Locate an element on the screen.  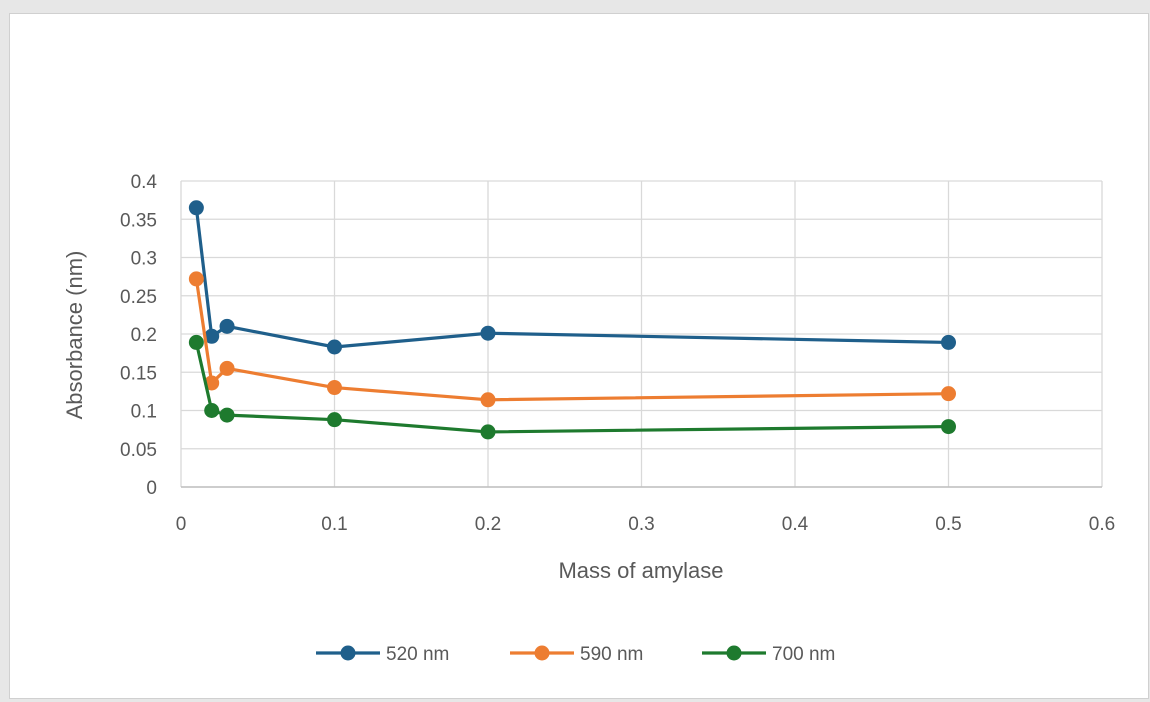
x-tick-label: 0.4 is located at coordinates (795, 524).